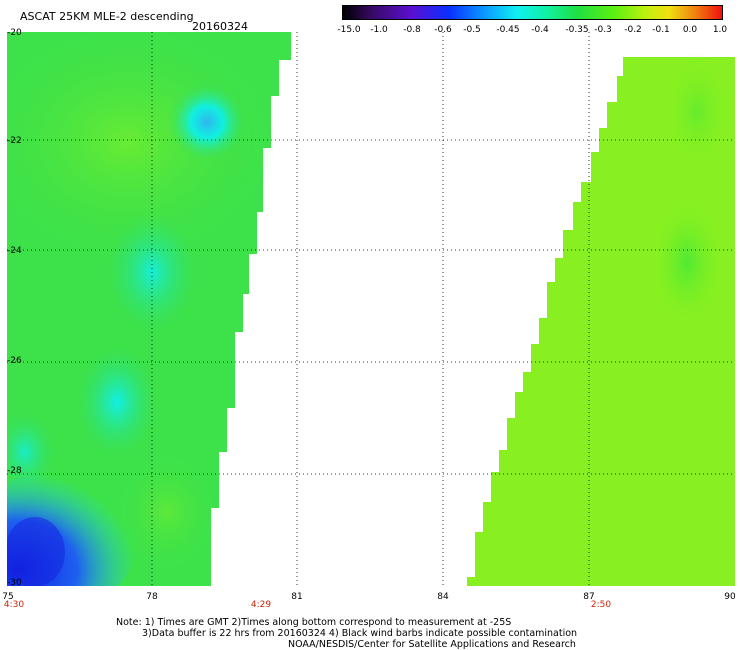  Describe the element at coordinates (412, 30) in the screenshot. I see `scale-label: -0.8` at that location.